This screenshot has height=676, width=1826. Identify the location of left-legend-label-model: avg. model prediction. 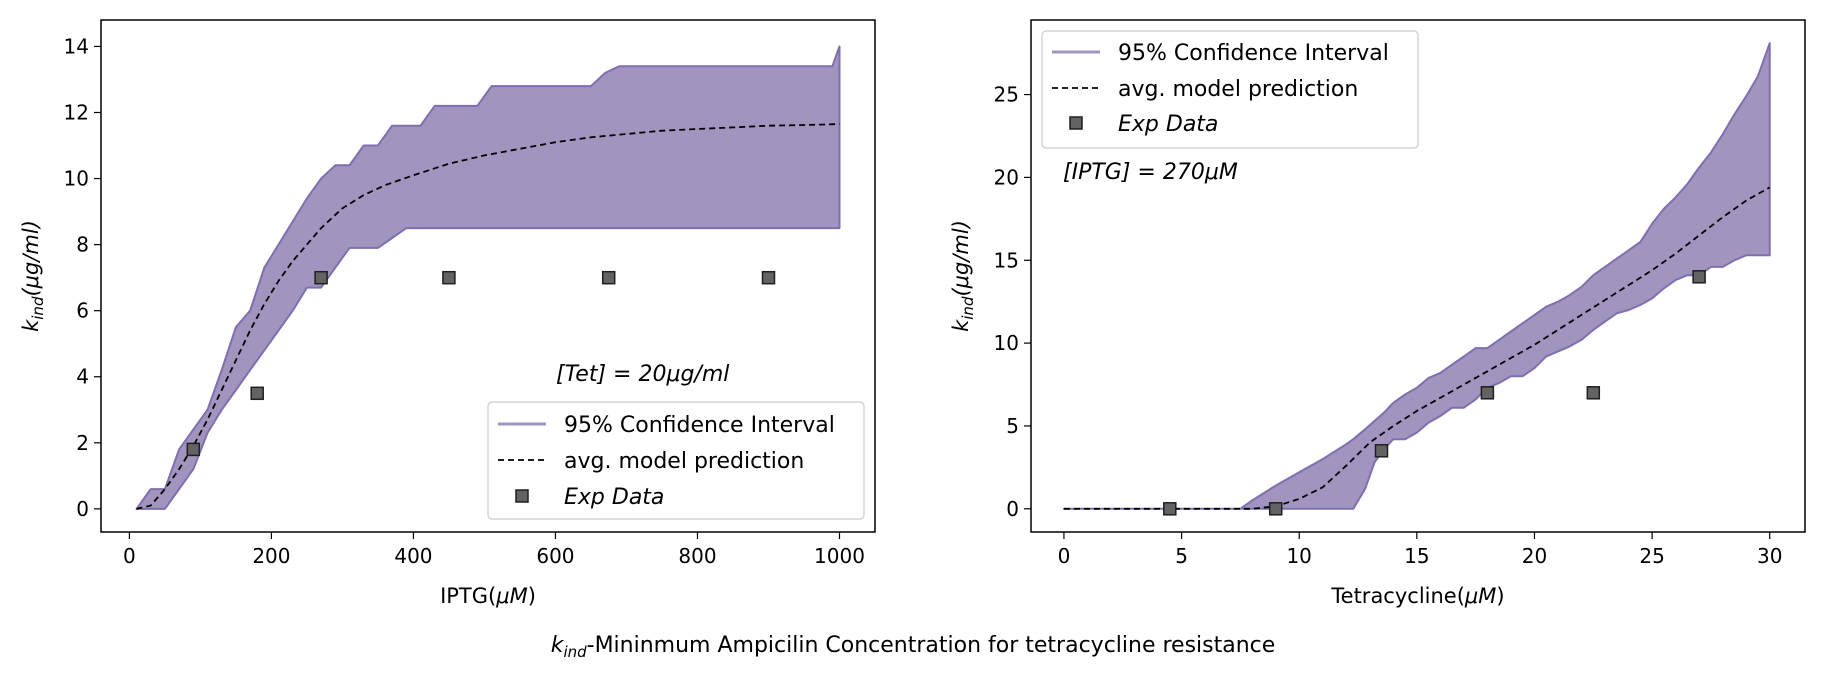
(684, 461).